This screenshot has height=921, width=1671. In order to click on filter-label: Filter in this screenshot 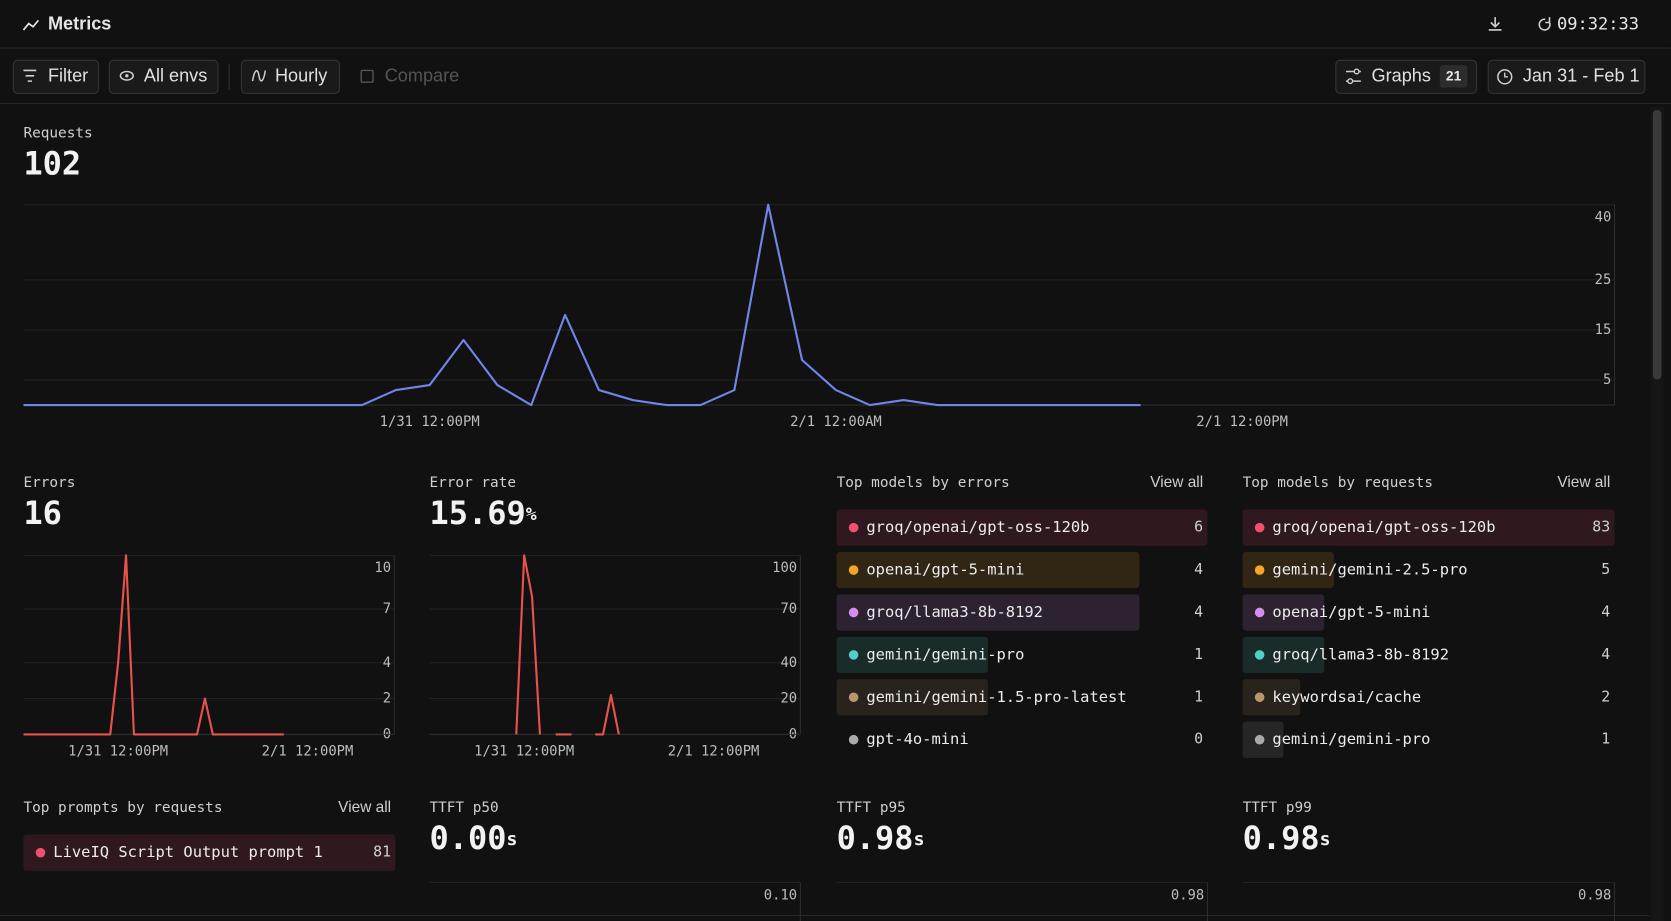, I will do `click(68, 76)`.